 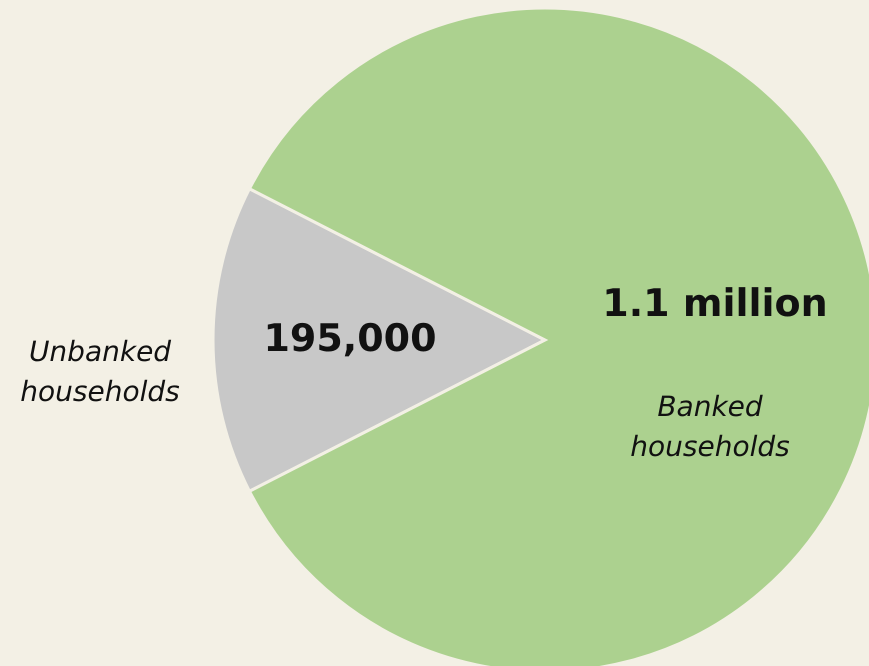 What do you see at coordinates (710, 426) in the screenshot?
I see `slice-label: Banked households` at bounding box center [710, 426].